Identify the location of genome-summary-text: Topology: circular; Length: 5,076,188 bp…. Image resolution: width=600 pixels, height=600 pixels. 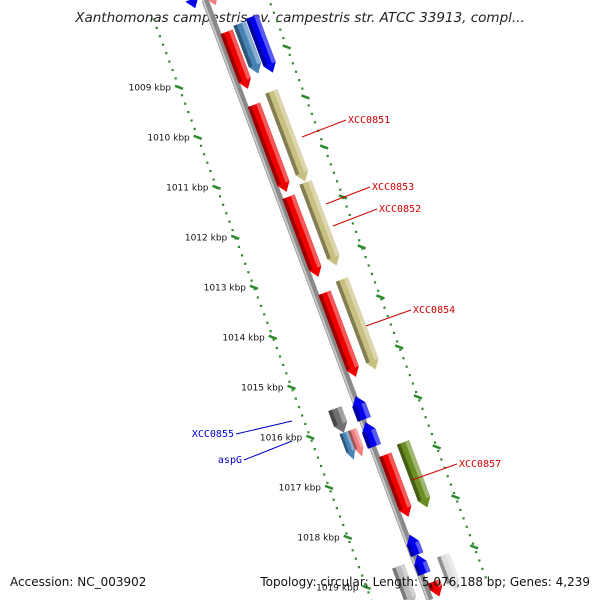
(425, 582).